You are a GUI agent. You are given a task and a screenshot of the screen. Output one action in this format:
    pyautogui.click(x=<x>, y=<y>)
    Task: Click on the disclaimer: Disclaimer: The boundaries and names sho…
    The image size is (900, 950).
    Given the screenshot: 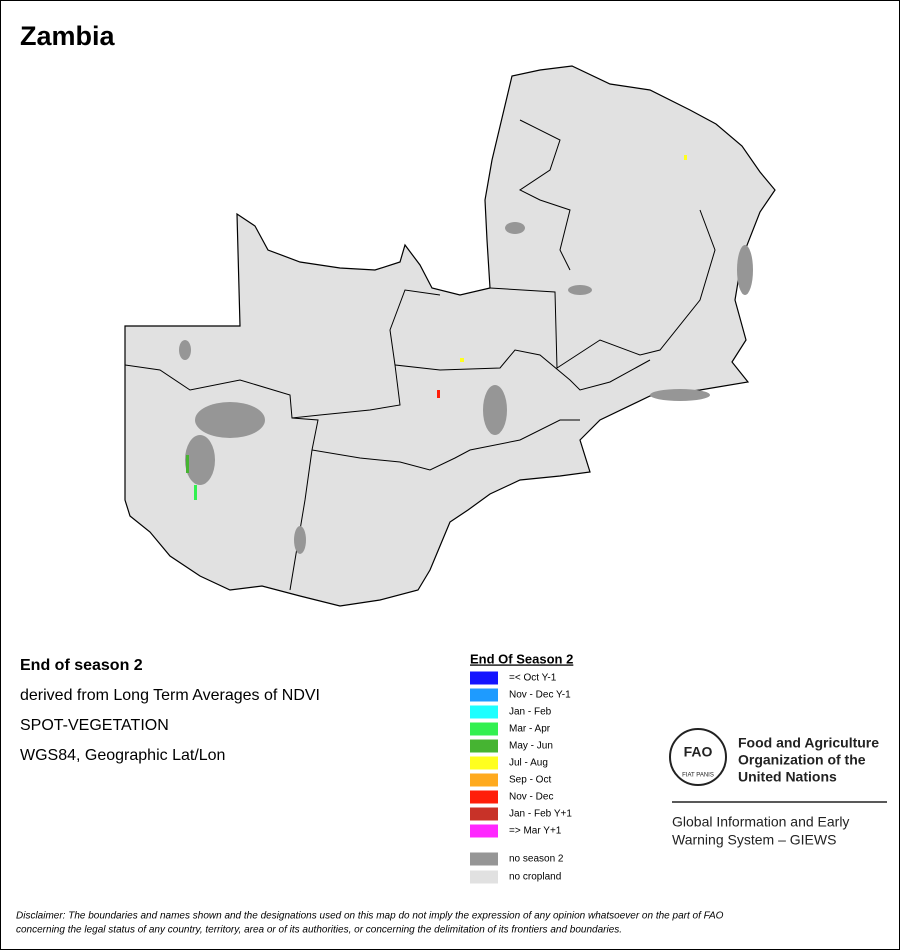 What is the action you would take?
    pyautogui.click(x=370, y=916)
    